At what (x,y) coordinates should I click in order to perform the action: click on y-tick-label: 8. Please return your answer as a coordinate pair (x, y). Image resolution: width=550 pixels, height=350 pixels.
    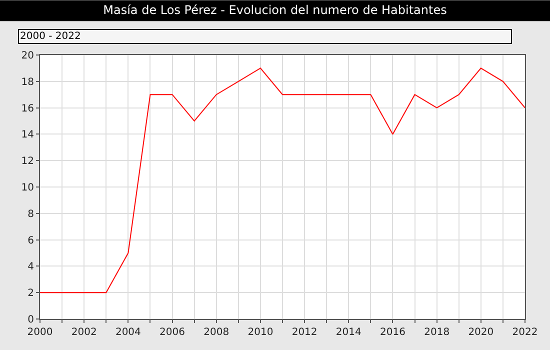
    Looking at the image, I should click on (31, 214).